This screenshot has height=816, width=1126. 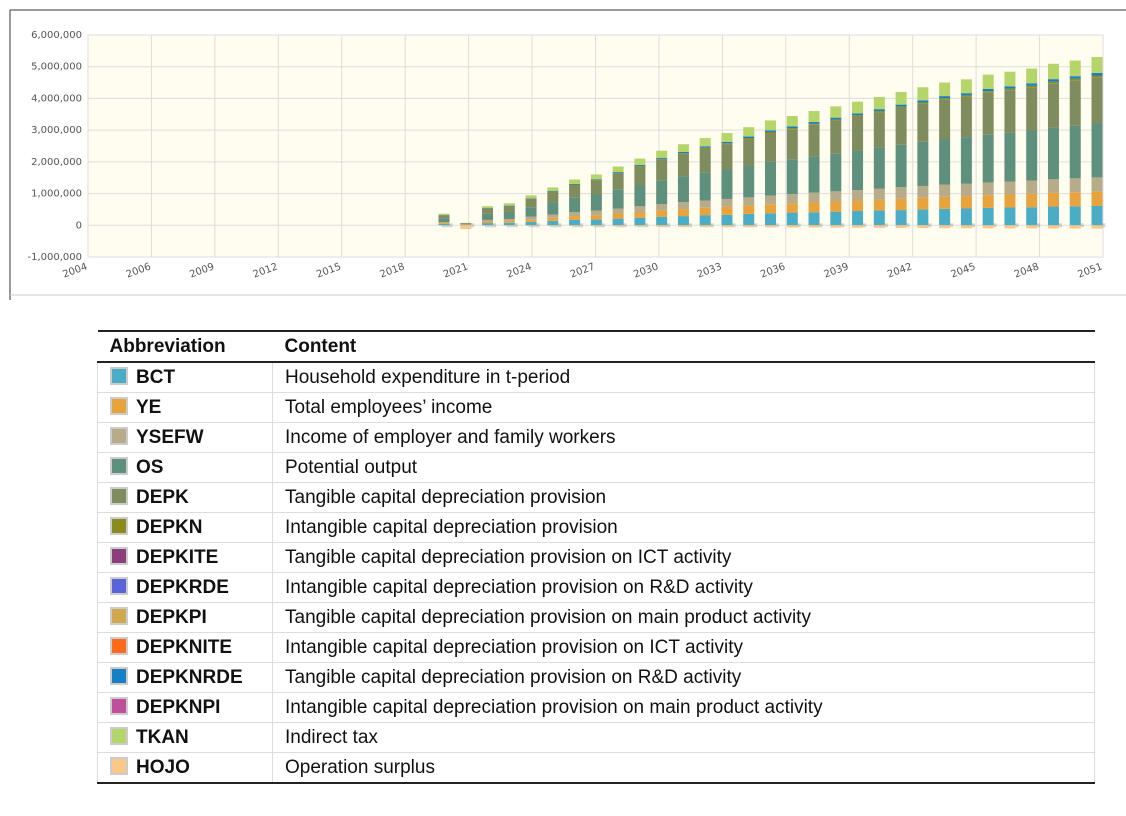 What do you see at coordinates (773, 270) in the screenshot?
I see `x-tick-label: 2036` at bounding box center [773, 270].